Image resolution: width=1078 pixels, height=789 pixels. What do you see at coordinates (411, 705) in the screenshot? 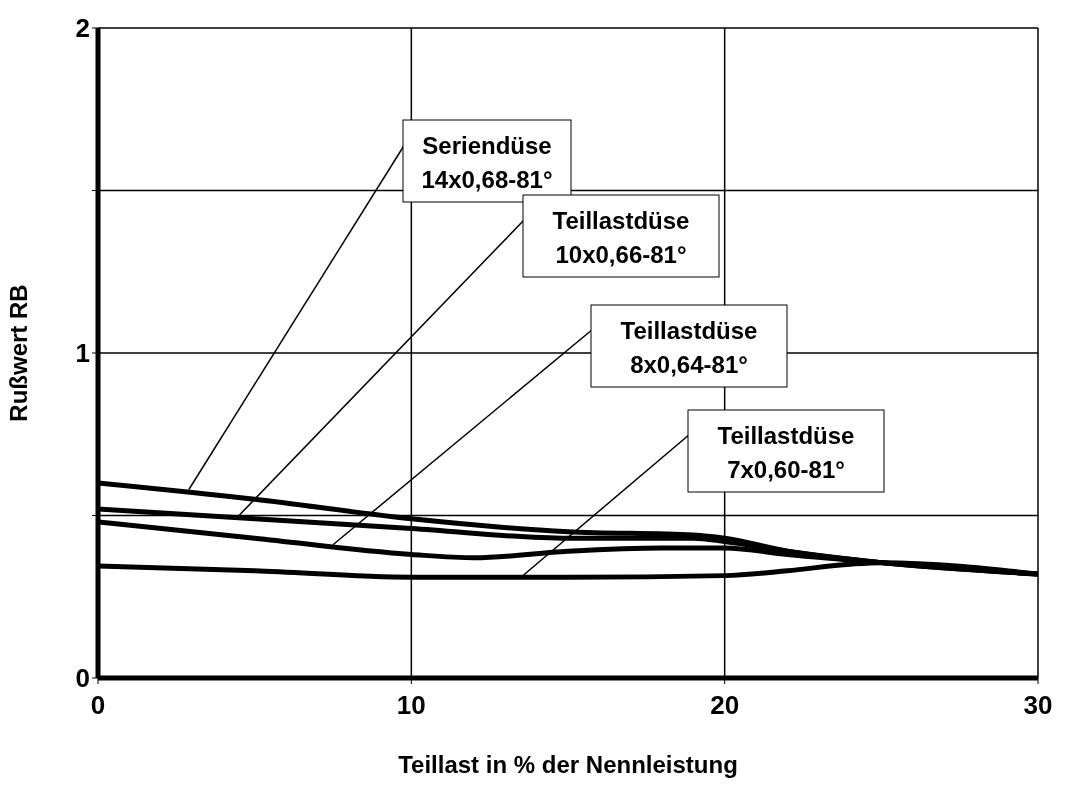
I see `x-tick-label: 10` at bounding box center [411, 705].